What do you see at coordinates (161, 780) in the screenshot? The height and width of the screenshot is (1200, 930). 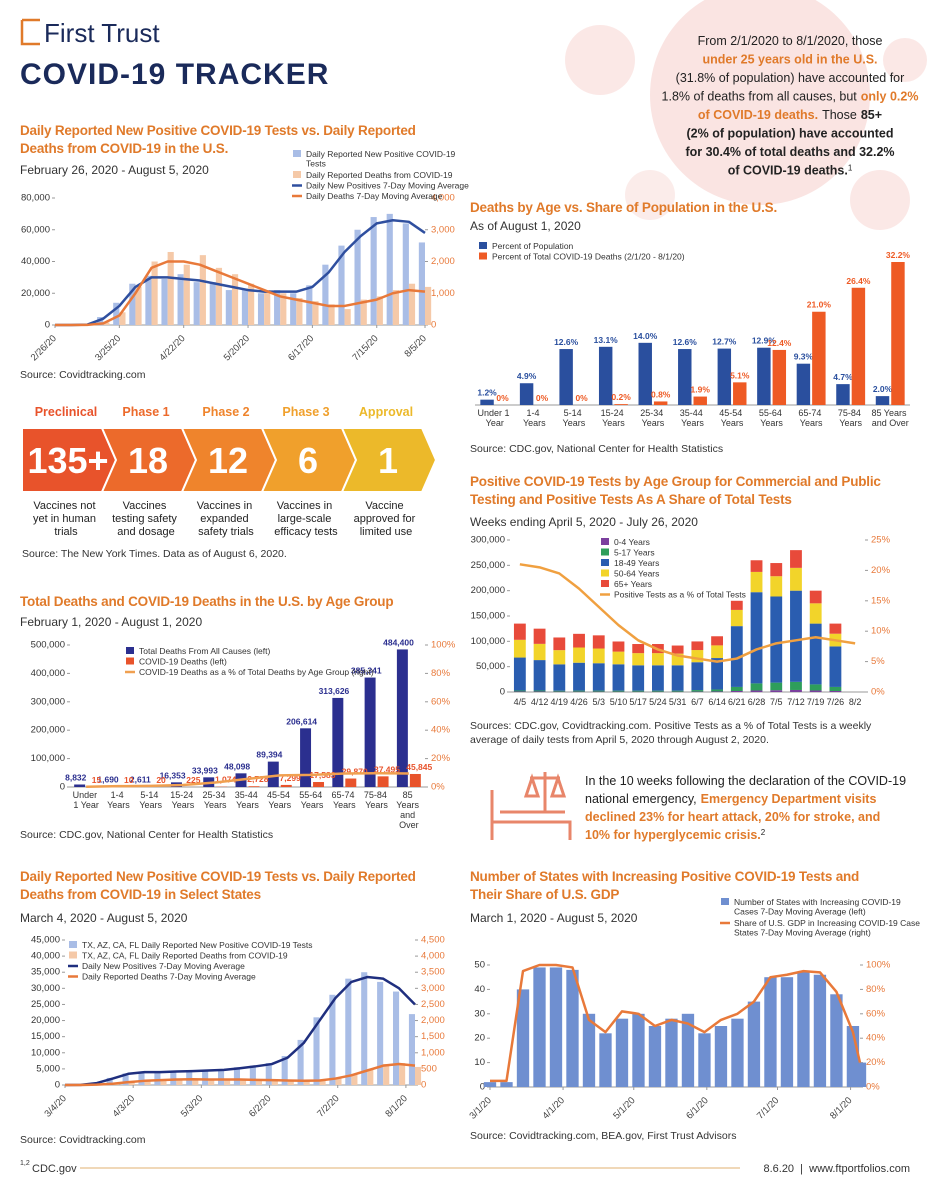 I see `value-label: 20` at bounding box center [161, 780].